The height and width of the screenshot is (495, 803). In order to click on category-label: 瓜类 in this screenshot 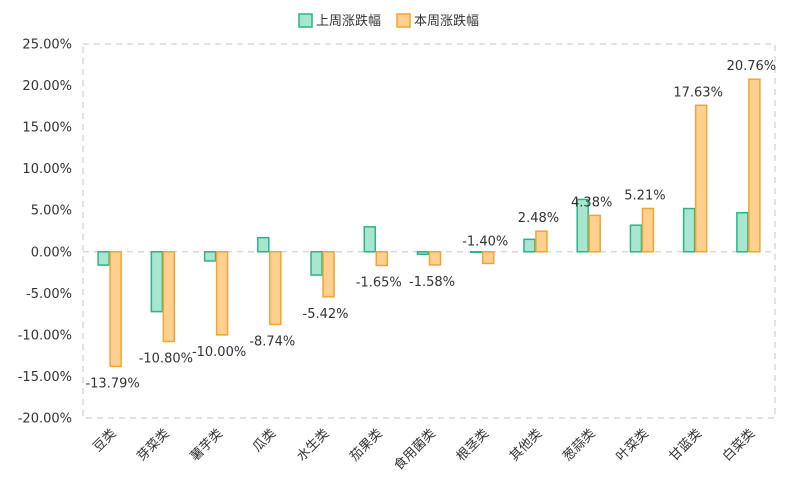, I will do `click(264, 440)`.